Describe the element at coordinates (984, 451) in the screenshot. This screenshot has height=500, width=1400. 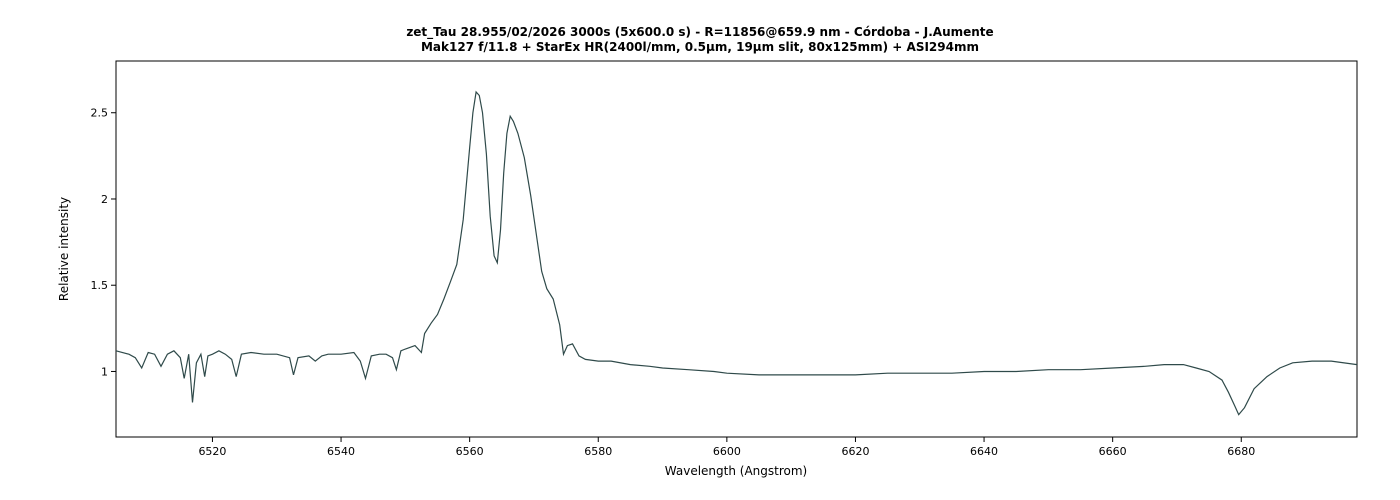
I see `x-tick-label: 6640` at that location.